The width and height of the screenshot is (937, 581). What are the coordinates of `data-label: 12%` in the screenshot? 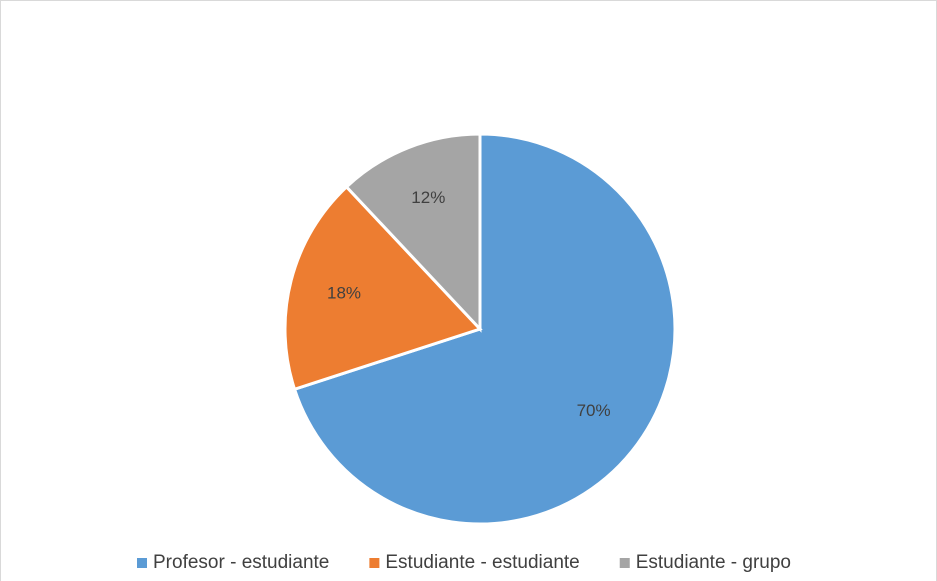 It's located at (428, 197).